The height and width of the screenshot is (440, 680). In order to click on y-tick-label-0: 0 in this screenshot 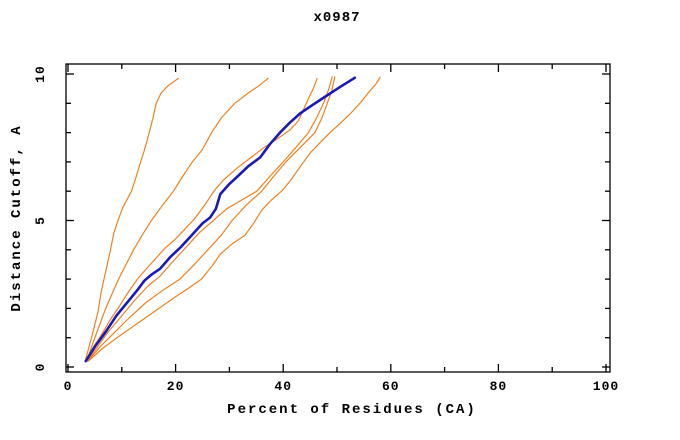, I will do `click(40, 367)`.